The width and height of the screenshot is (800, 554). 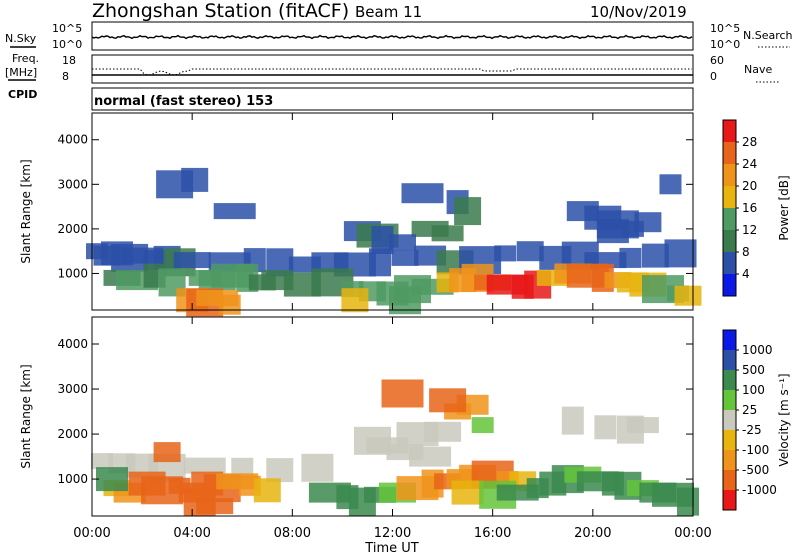 I want to click on x-tick-label: 04:00, so click(x=191, y=533).